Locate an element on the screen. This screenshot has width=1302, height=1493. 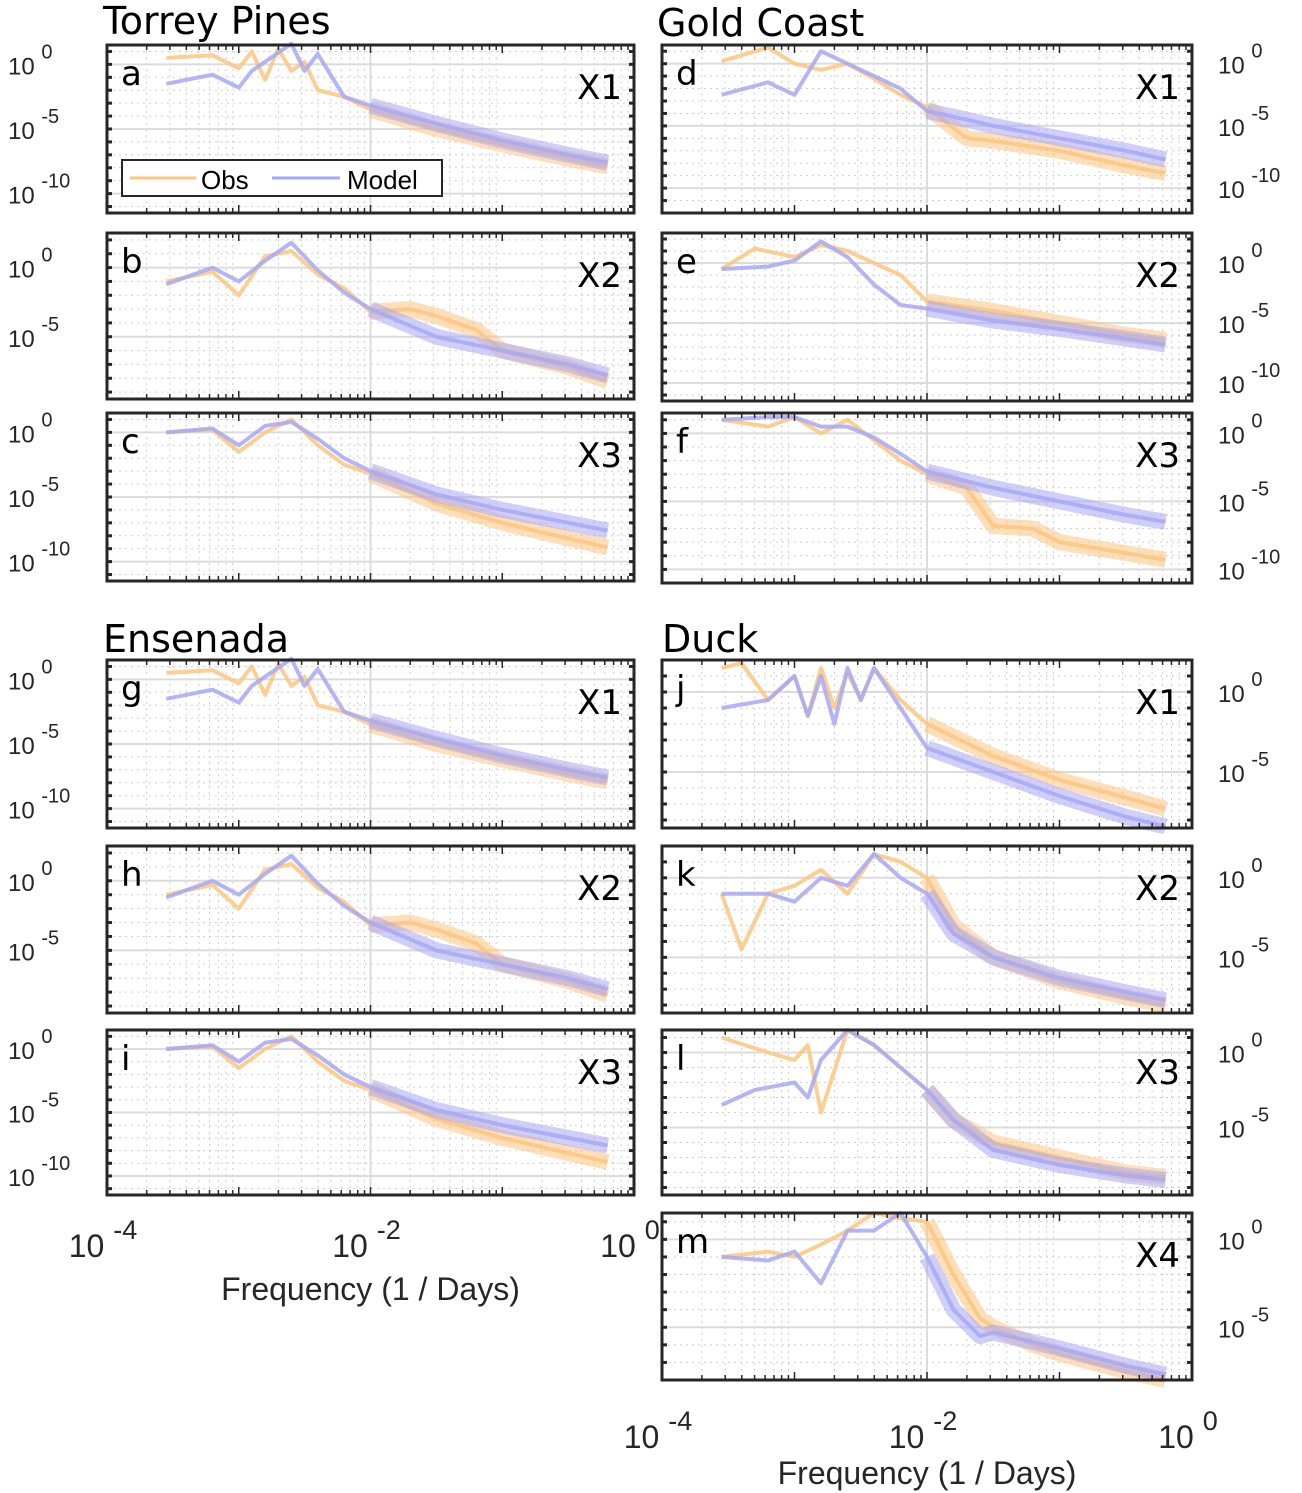
panel-k: 10 0 10 -5 k X2 is located at coordinates (964, 929).